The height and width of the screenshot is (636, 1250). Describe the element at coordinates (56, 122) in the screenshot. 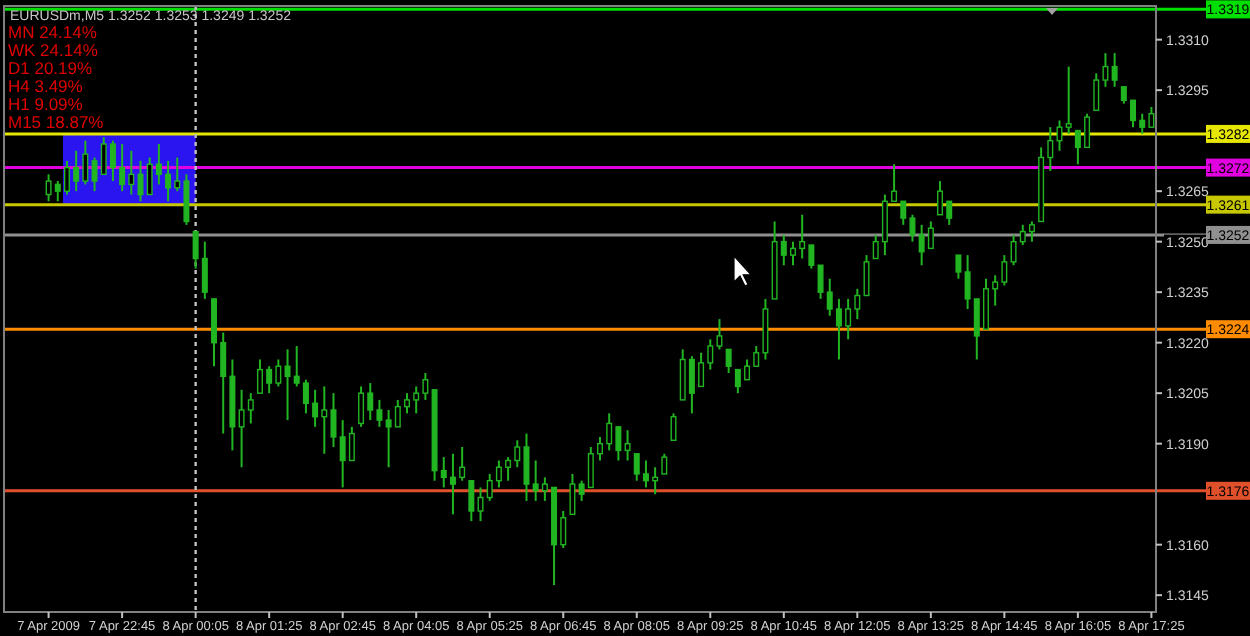

I see `annotation: M15 18.87%` at that location.